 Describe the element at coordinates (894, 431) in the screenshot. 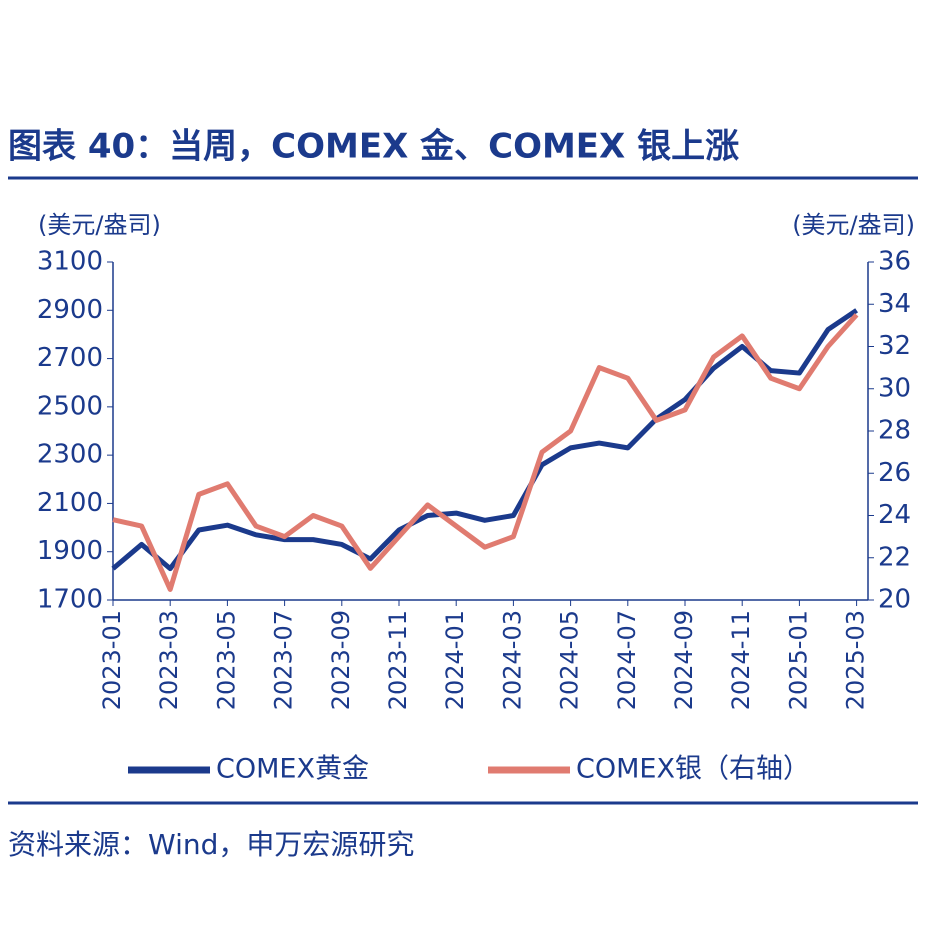

I see `y2-tick-label: 28` at that location.